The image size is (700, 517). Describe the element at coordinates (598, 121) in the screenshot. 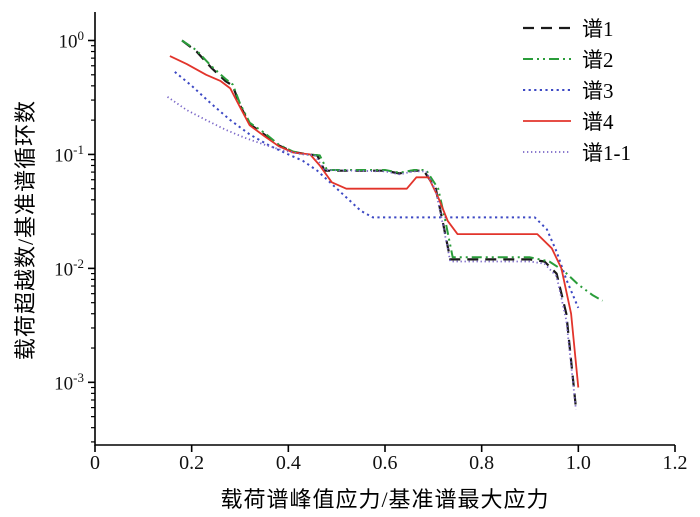

I see `legend-label: 谱4` at that location.